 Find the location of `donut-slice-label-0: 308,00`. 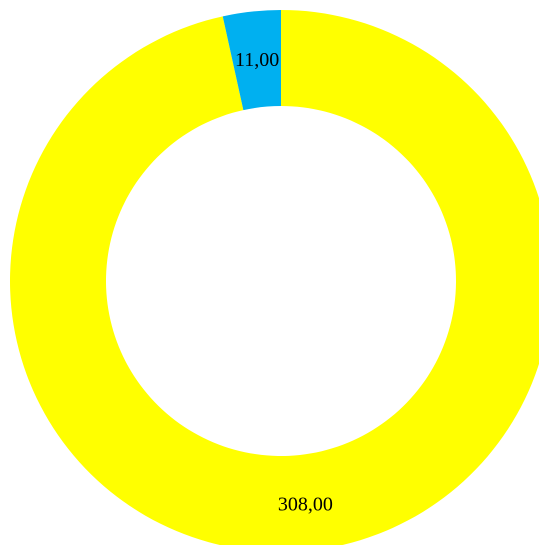

donut-slice-label-0: 308,00 is located at coordinates (305, 504).